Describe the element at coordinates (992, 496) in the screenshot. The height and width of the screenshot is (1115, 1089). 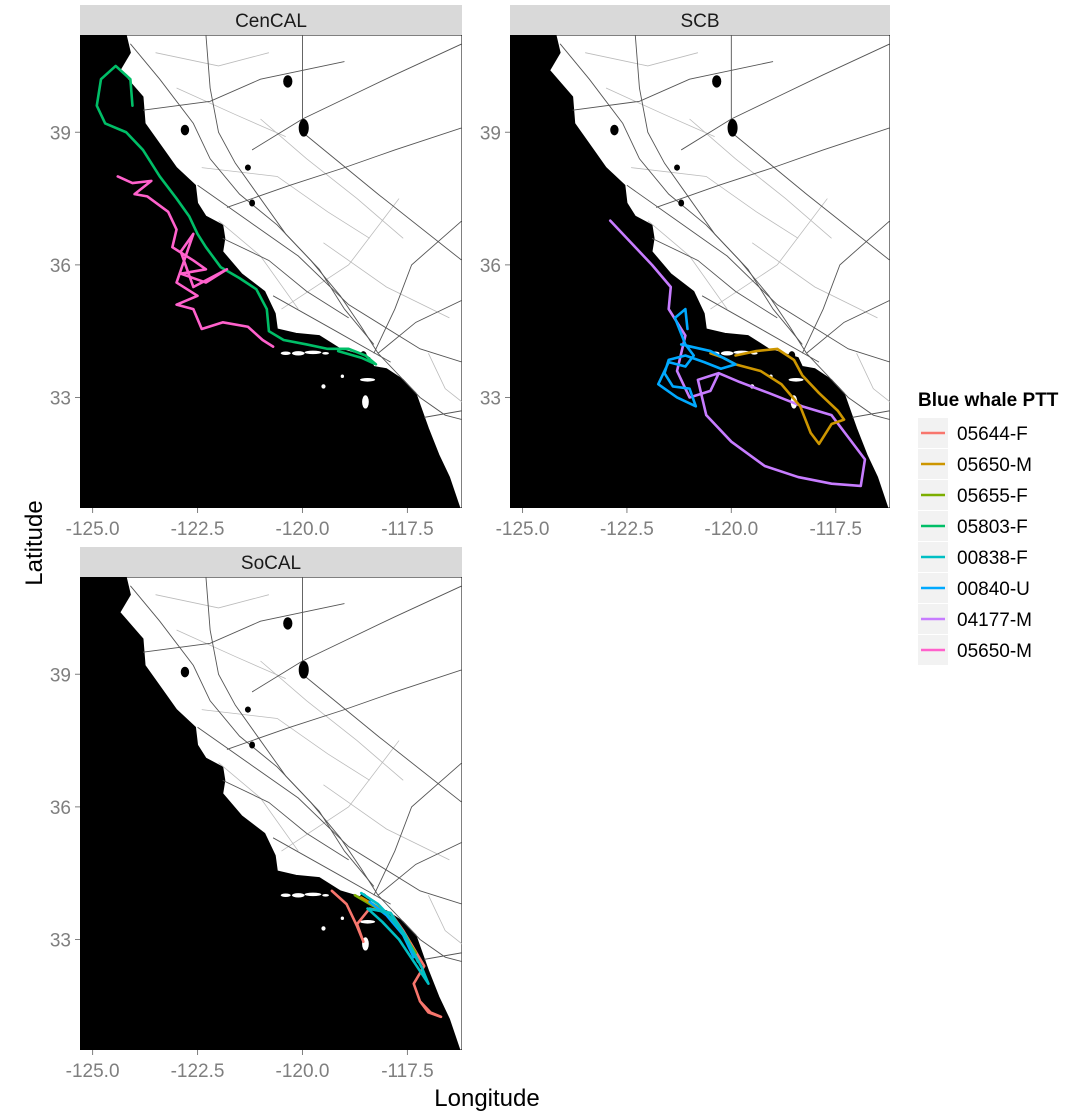
I see `legend-label: 05655-F` at that location.